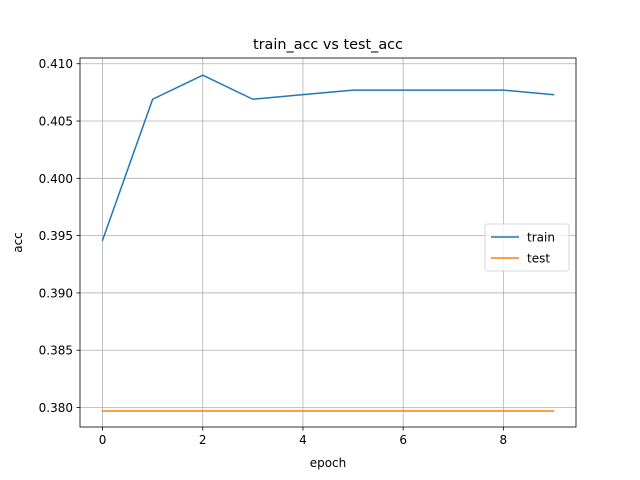 The height and width of the screenshot is (480, 640). I want to click on legend: train test, so click(527, 247).